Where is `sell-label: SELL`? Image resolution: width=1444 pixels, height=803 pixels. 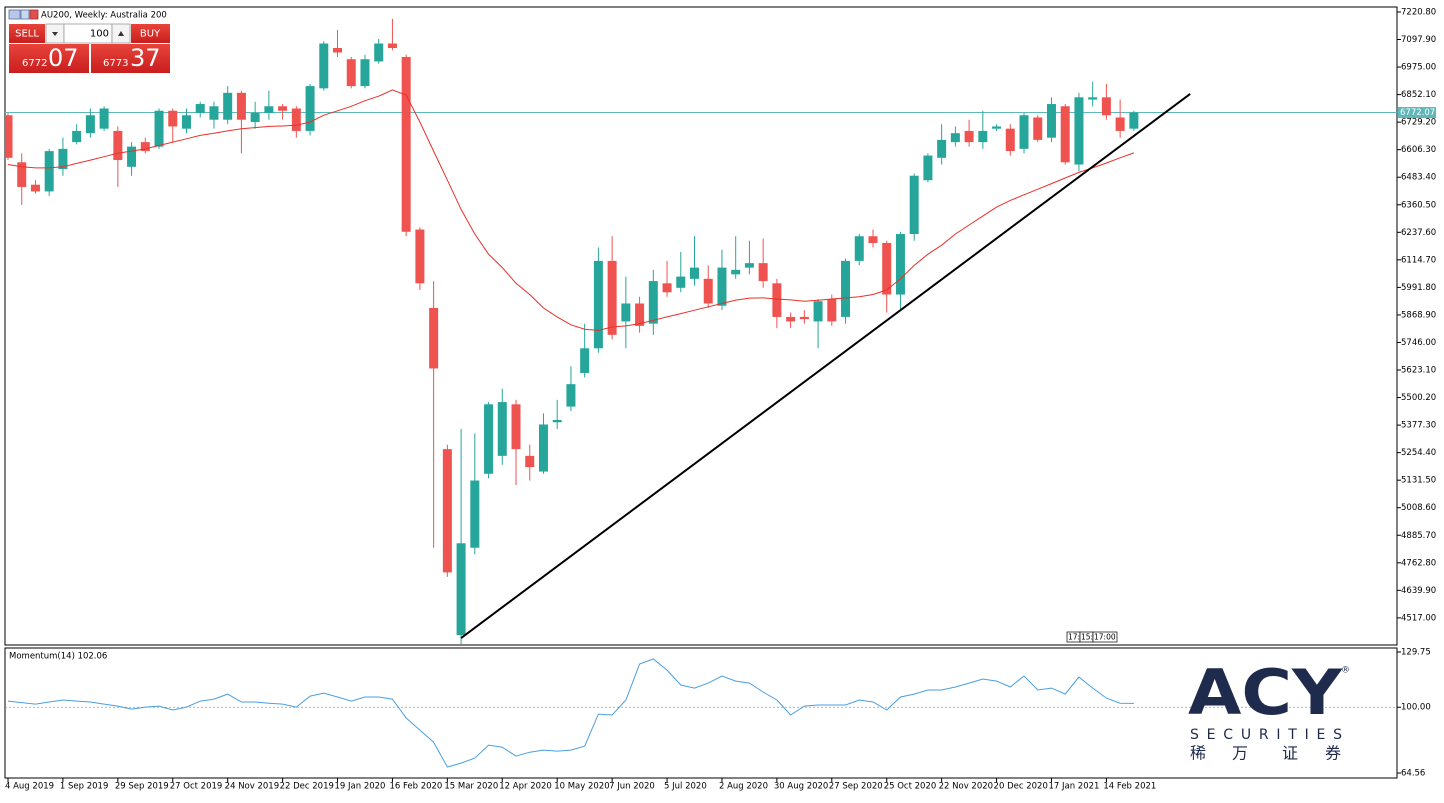 sell-label: SELL is located at coordinates (27, 34).